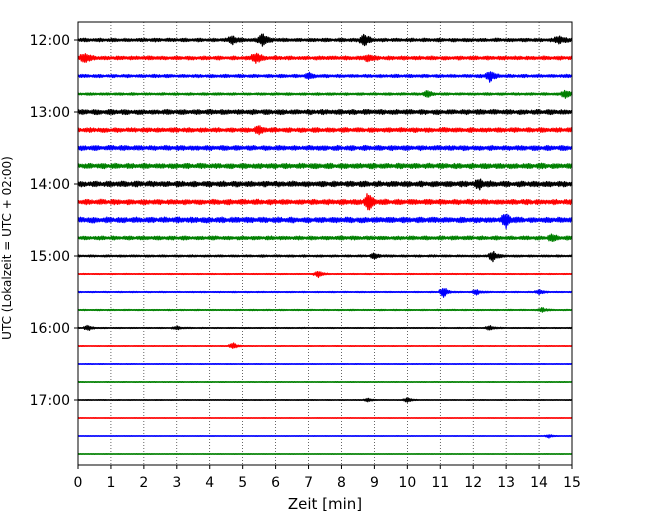 The image size is (650, 520). Describe the element at coordinates (407, 483) in the screenshot. I see `x-tick-label: 10` at that location.